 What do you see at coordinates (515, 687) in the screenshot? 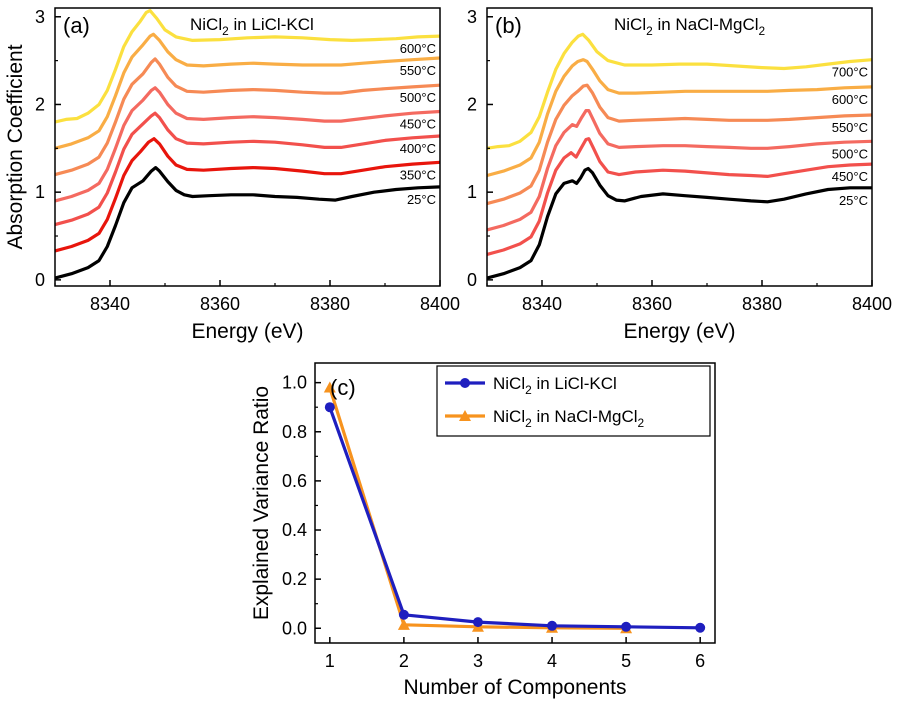
I see `x-axis-label: Number of Components` at bounding box center [515, 687].